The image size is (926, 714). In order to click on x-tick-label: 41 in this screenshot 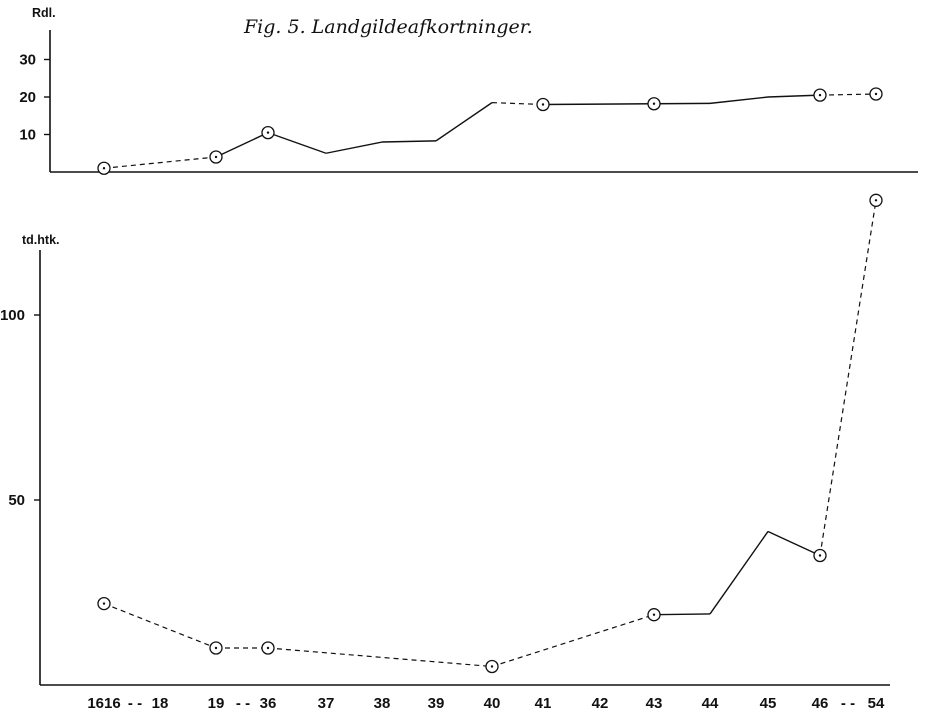, I will do `click(543, 703)`.